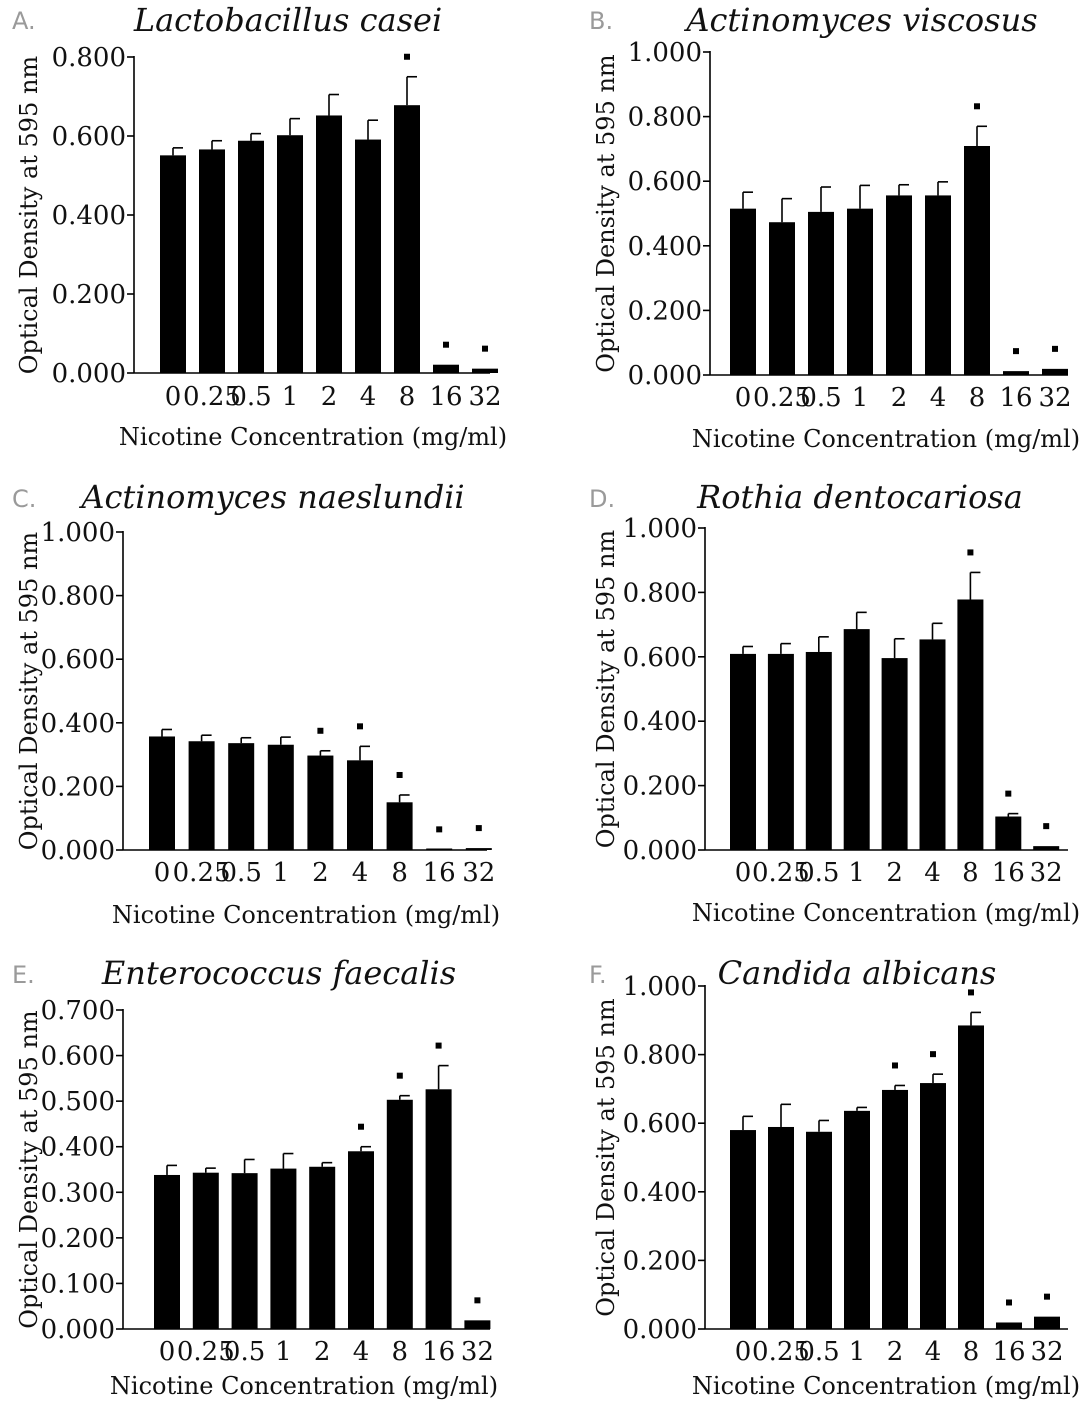 This screenshot has height=1407, width=1089. I want to click on panel-letter: B., so click(601, 21).